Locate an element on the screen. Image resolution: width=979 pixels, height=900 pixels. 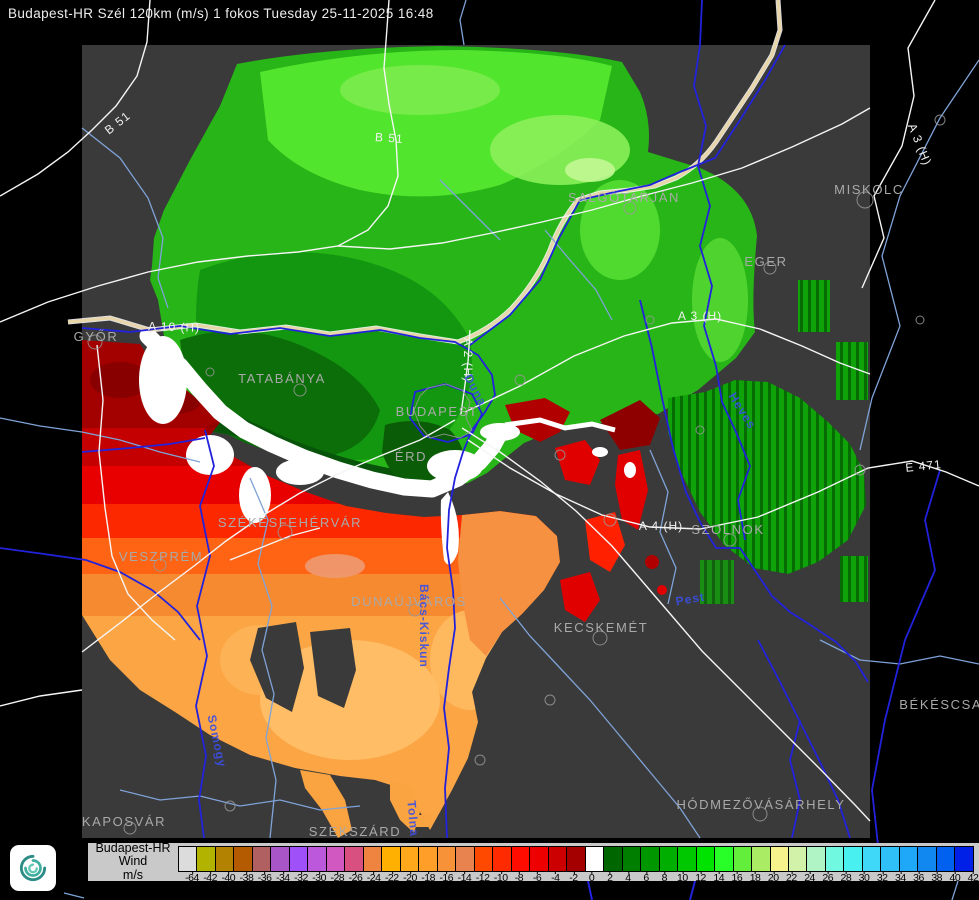
legend-tick: 12 is located at coordinates (700, 877).